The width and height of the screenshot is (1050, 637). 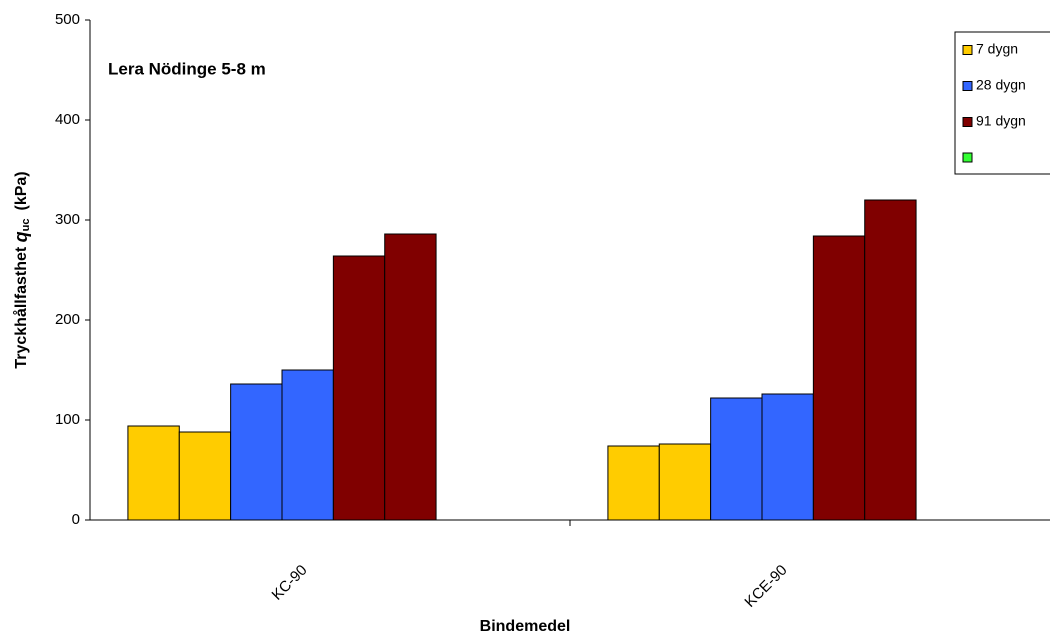 What do you see at coordinates (997, 49) in the screenshot?
I see `legend-label: 7 dygn` at bounding box center [997, 49].